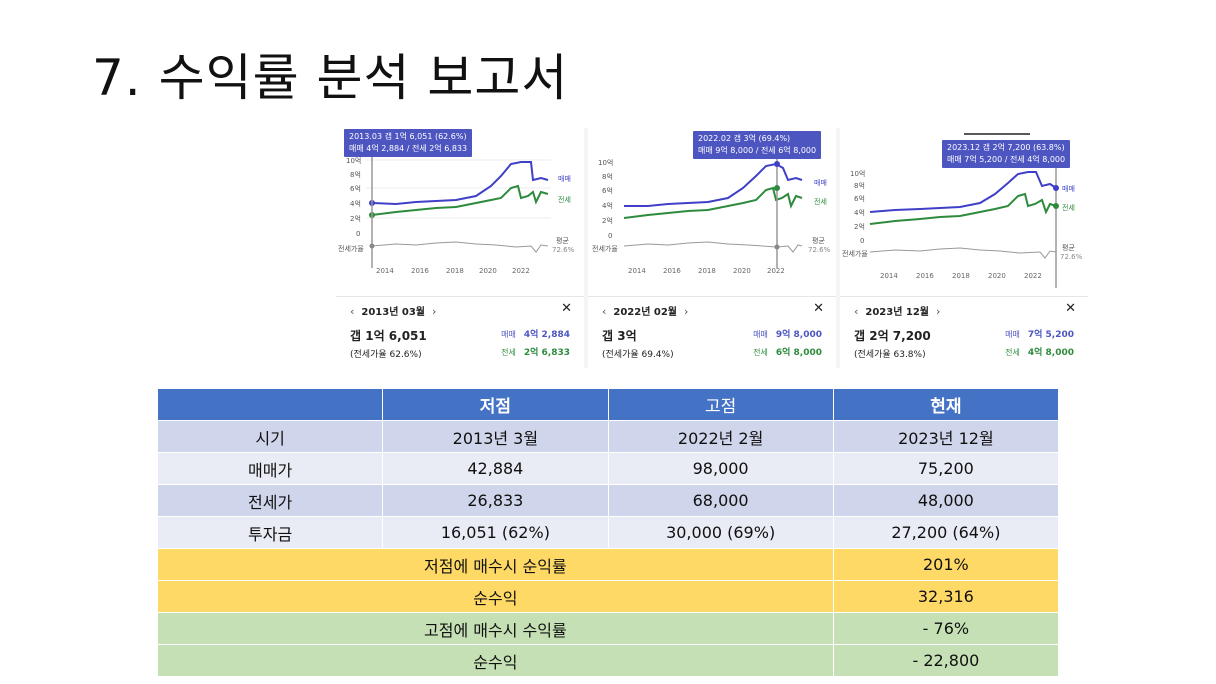  Describe the element at coordinates (720, 532) in the screenshot. I see `table-cell: 30,000 (69%)` at that location.